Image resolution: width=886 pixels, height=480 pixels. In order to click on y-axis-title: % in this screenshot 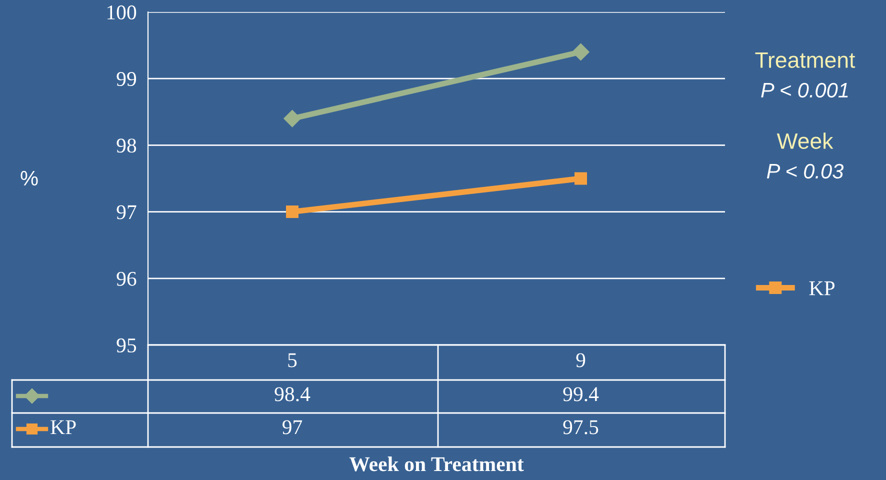, I will do `click(29, 178)`.